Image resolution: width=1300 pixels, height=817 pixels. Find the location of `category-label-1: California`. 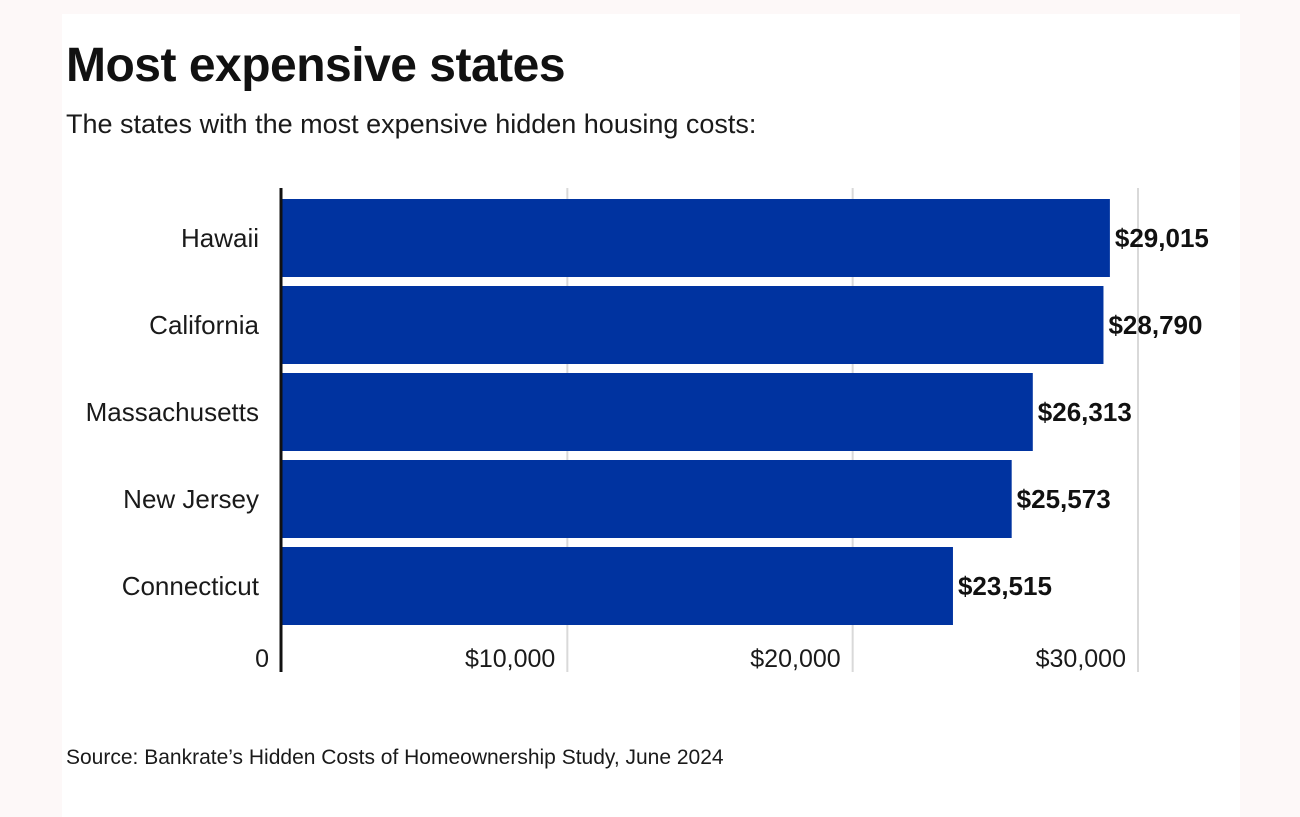

category-label-1: California is located at coordinates (204, 325).